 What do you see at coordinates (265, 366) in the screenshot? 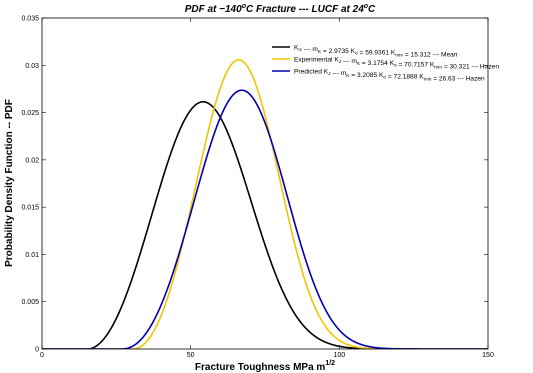
I see `x-axis-label: Fracture Toughness MPa m1/2` at bounding box center [265, 366].